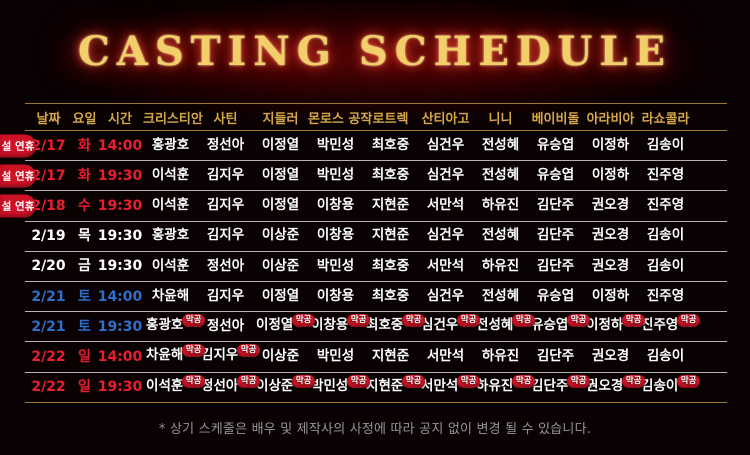 This screenshot has width=750, height=455. I want to click on column-header-5: 지들러, so click(280, 119).